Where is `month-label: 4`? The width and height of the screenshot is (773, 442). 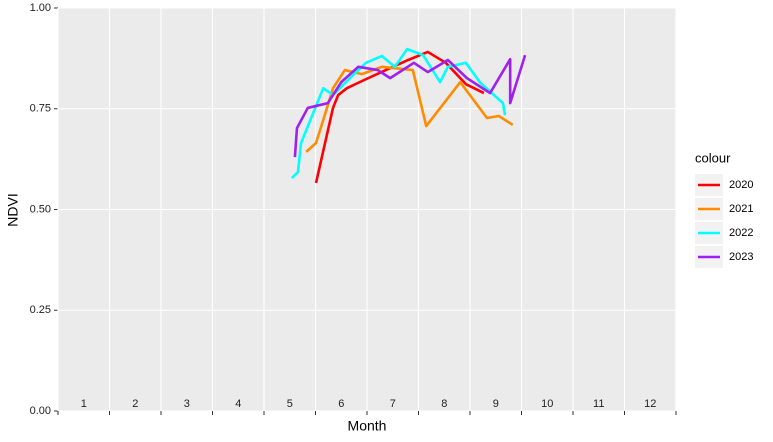 month-label: 4 is located at coordinates (238, 404).